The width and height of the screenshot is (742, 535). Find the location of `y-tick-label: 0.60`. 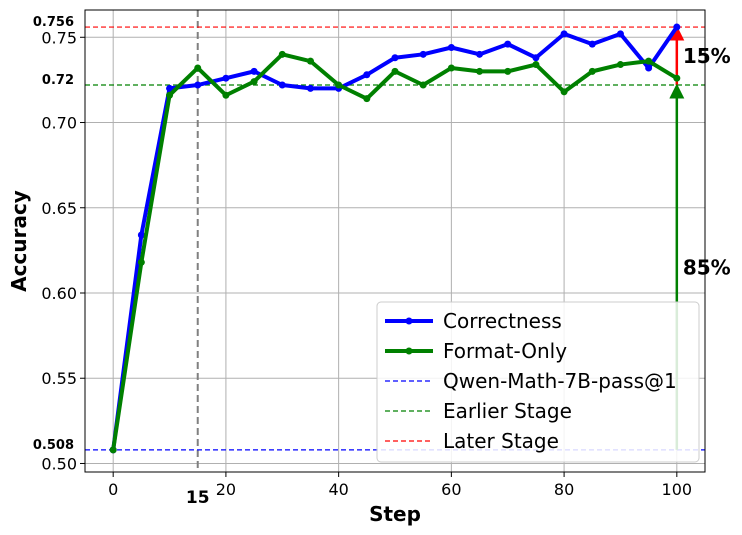

y-tick-label: 0.60 is located at coordinates (59, 293).